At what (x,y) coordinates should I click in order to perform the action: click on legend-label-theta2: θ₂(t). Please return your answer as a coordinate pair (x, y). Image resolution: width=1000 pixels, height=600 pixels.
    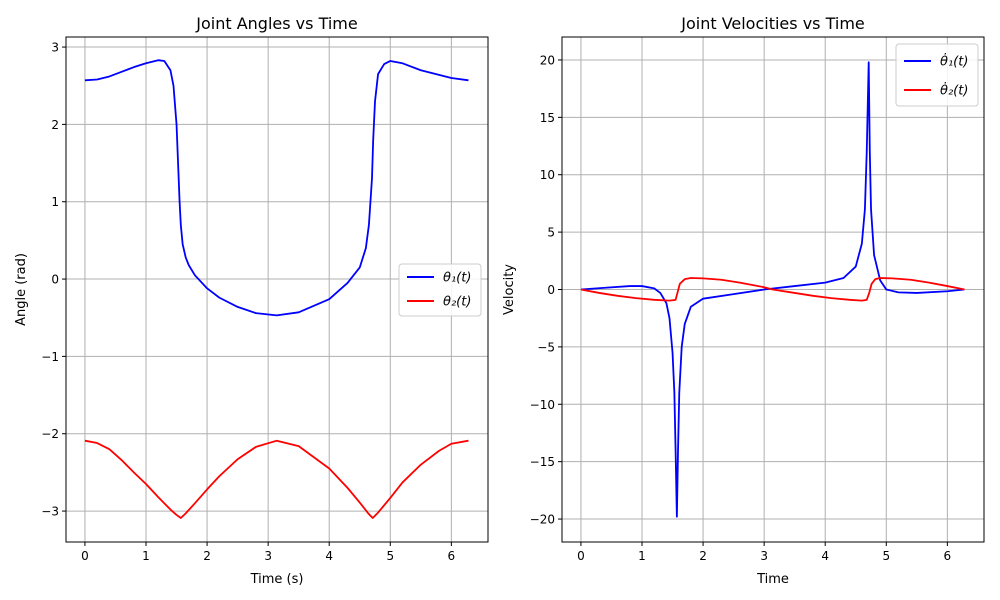
    Looking at the image, I should click on (457, 302).